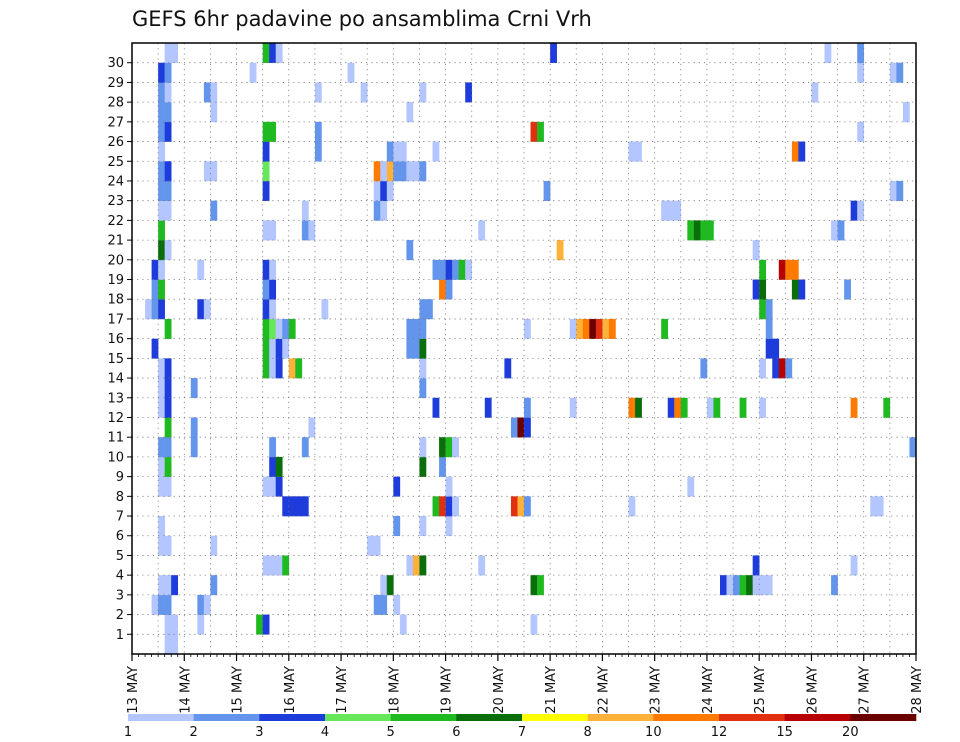 This screenshot has width=960, height=742. I want to click on y-tick-label: 5, so click(120, 556).